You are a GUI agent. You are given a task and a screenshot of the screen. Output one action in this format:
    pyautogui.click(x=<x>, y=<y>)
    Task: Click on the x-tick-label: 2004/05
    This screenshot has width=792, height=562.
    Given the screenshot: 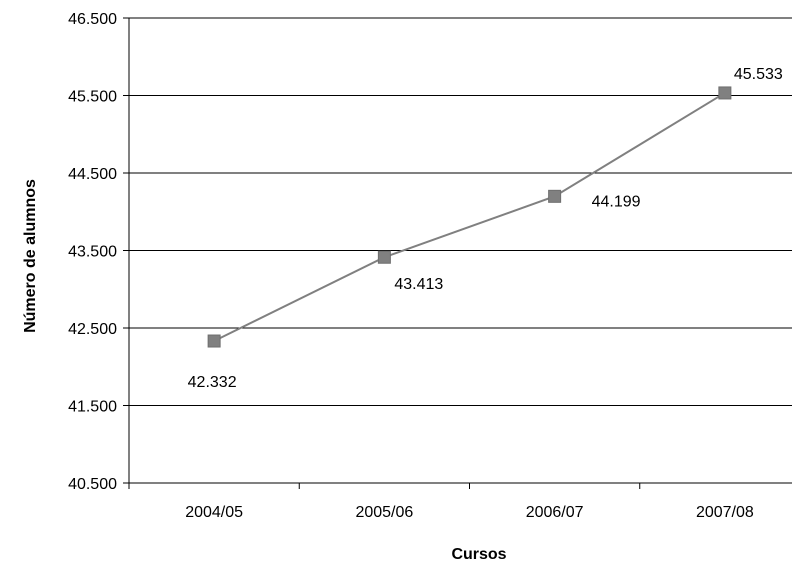 What is the action you would take?
    pyautogui.click(x=214, y=512)
    